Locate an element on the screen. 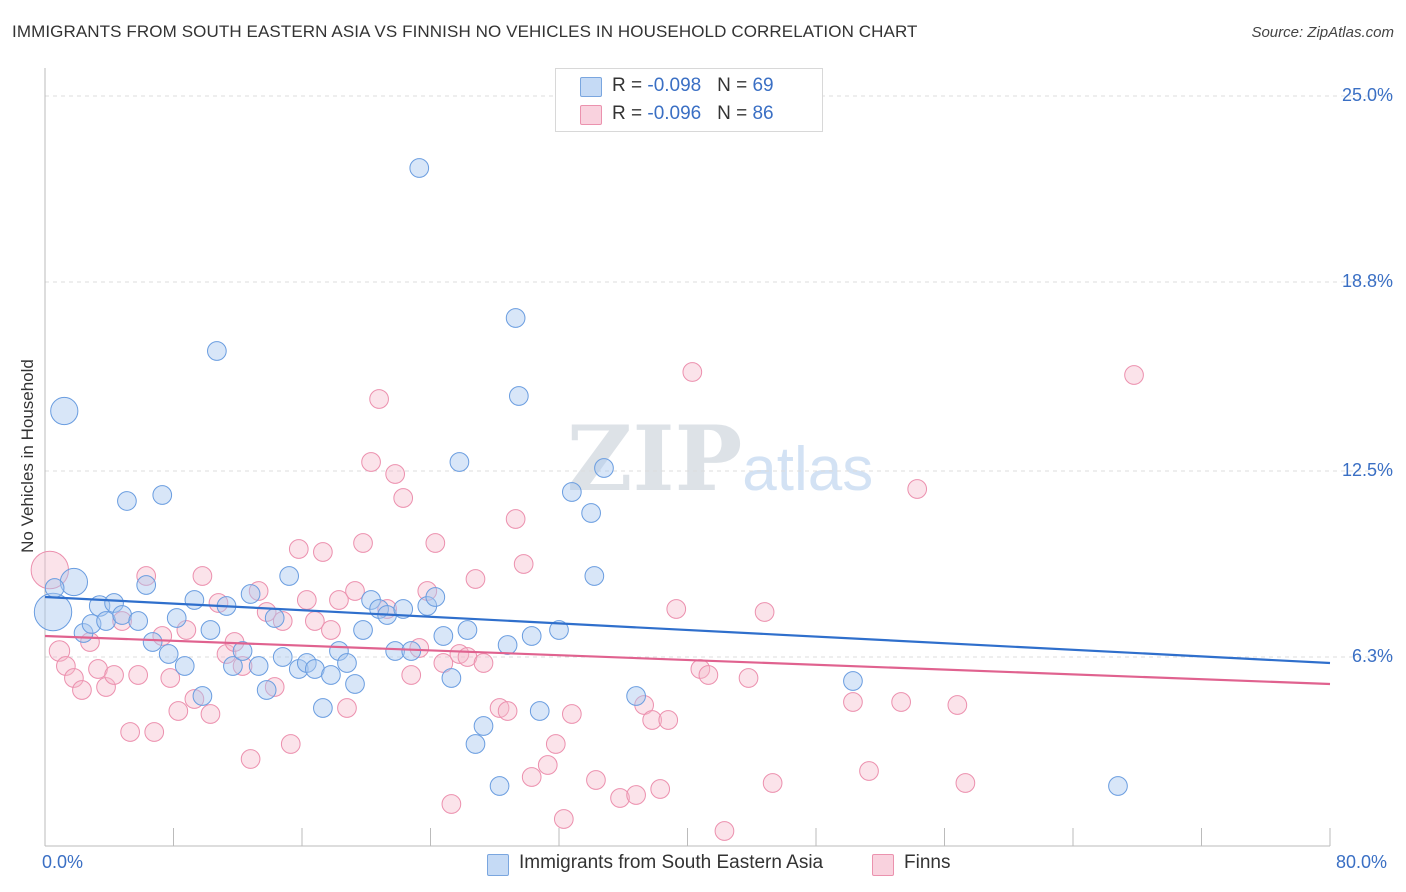 The width and height of the screenshot is (1406, 892). x-tick-label-max: 80.0% is located at coordinates (1362, 862).